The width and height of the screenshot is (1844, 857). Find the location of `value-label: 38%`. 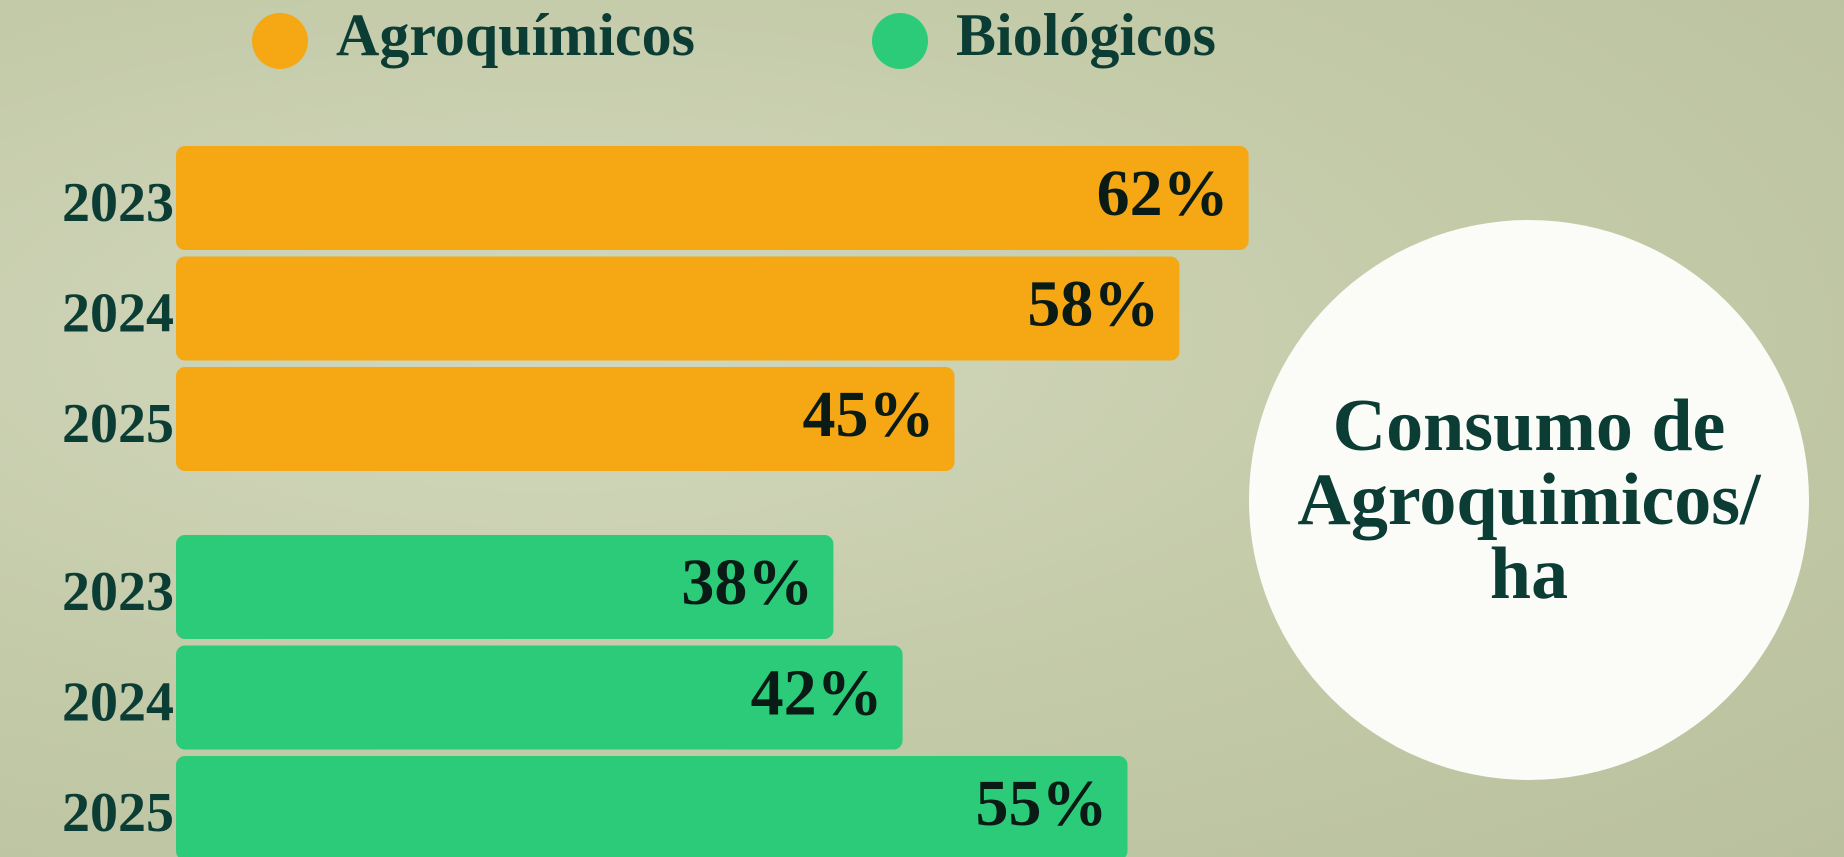

value-label: 38% is located at coordinates (747, 582).